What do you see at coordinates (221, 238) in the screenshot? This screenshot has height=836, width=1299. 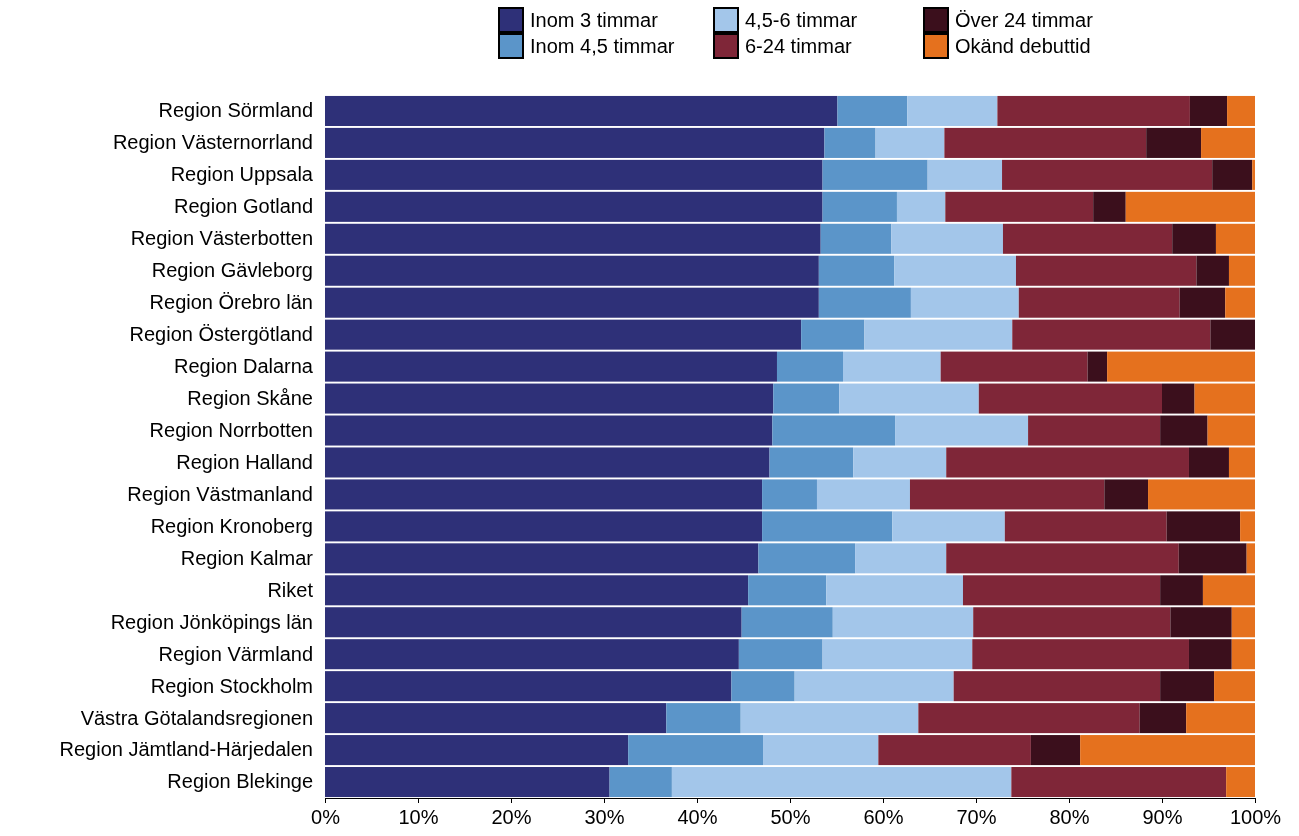 I see `y-tick-label: Region Västerbotten` at bounding box center [221, 238].